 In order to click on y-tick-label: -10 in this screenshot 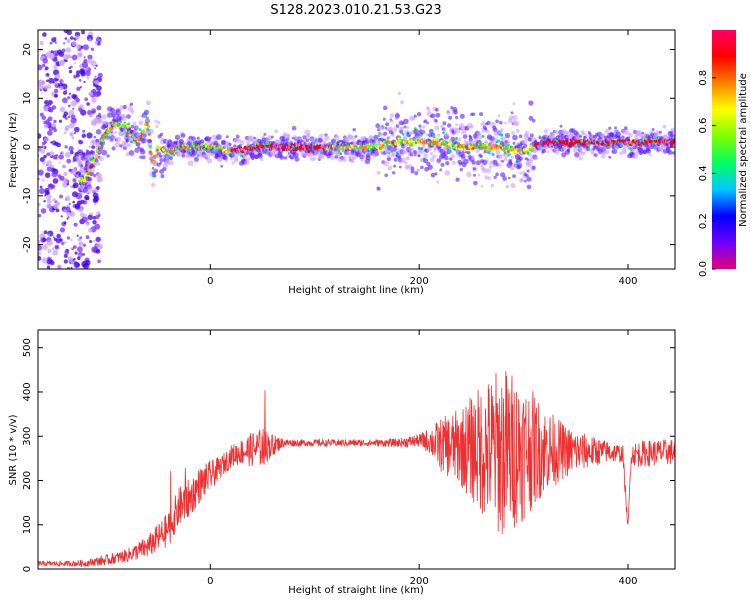, I will do `click(27, 196)`.